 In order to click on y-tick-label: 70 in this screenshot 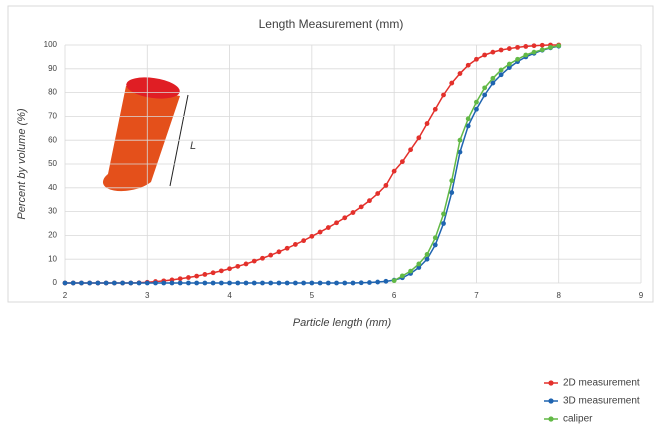, I will do `click(52, 116)`.